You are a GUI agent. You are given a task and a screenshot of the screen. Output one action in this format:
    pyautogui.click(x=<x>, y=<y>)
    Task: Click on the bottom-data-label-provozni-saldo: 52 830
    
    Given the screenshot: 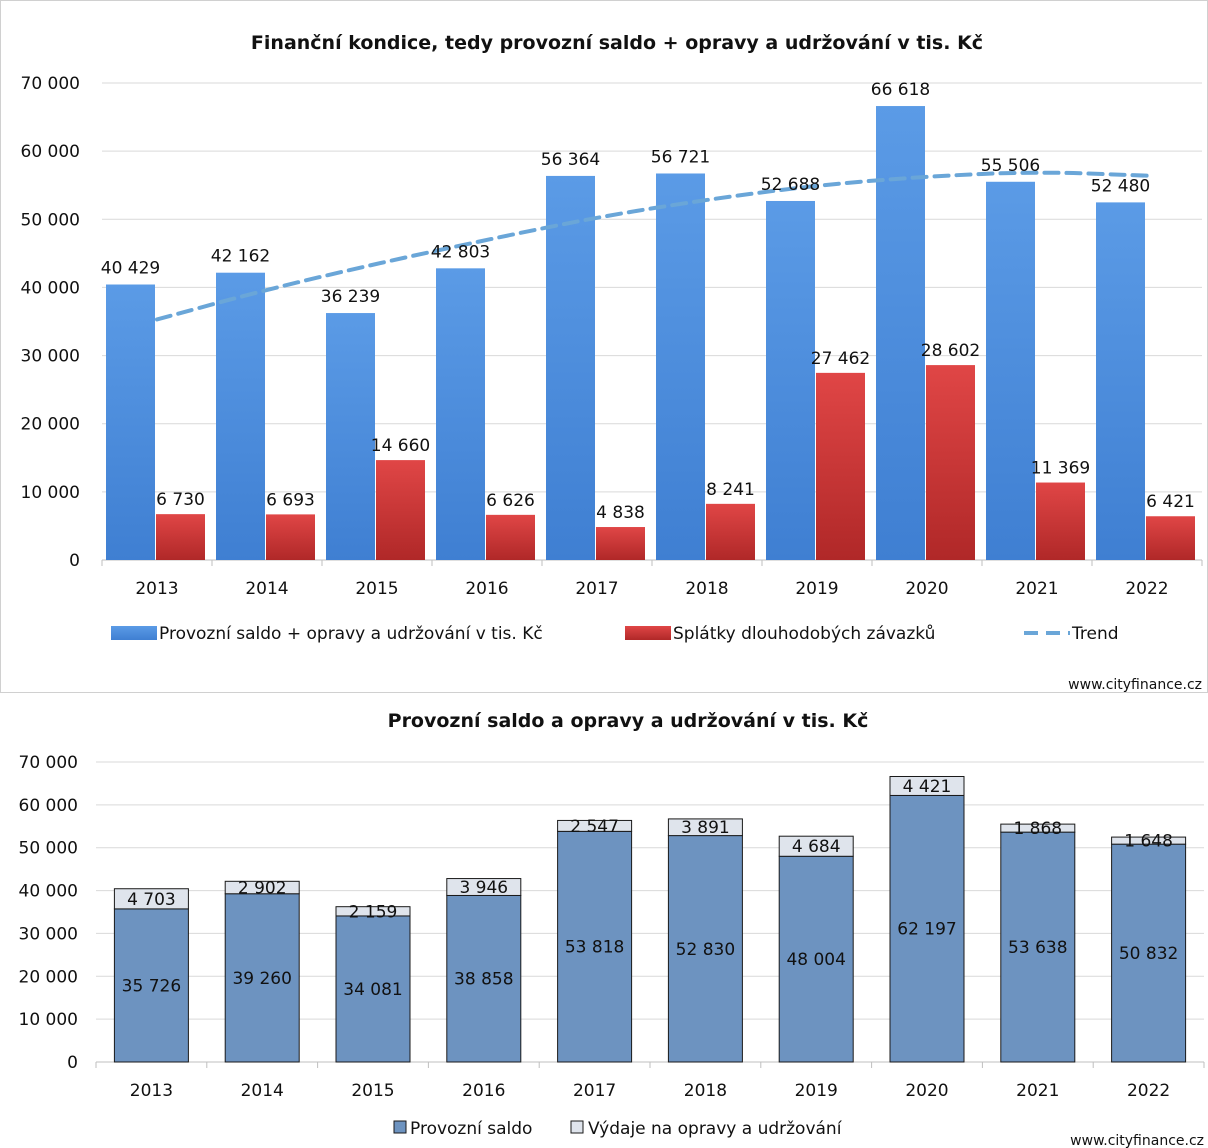 What is the action you would take?
    pyautogui.click(x=705, y=950)
    